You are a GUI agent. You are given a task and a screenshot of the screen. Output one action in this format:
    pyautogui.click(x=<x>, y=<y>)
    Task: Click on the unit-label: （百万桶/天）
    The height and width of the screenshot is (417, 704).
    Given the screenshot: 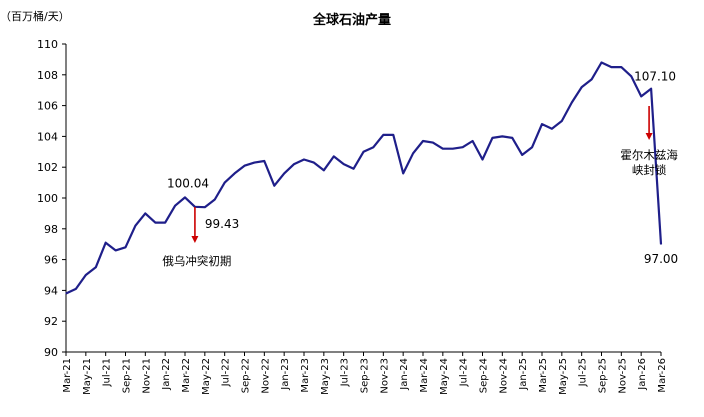 What is the action you would take?
    pyautogui.click(x=35, y=16)
    